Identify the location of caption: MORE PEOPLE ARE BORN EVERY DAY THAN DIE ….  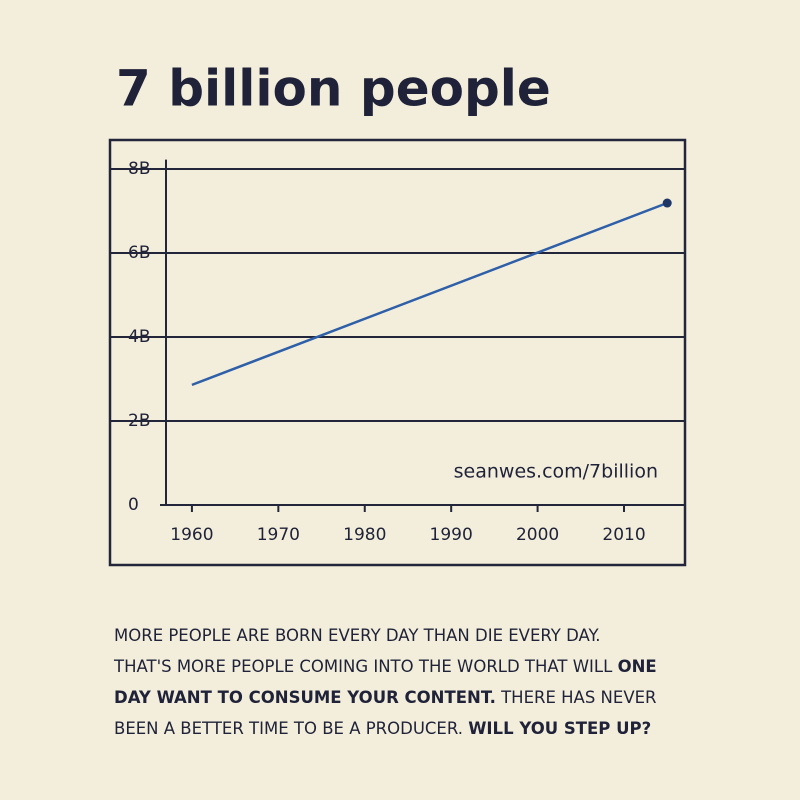
(385, 682).